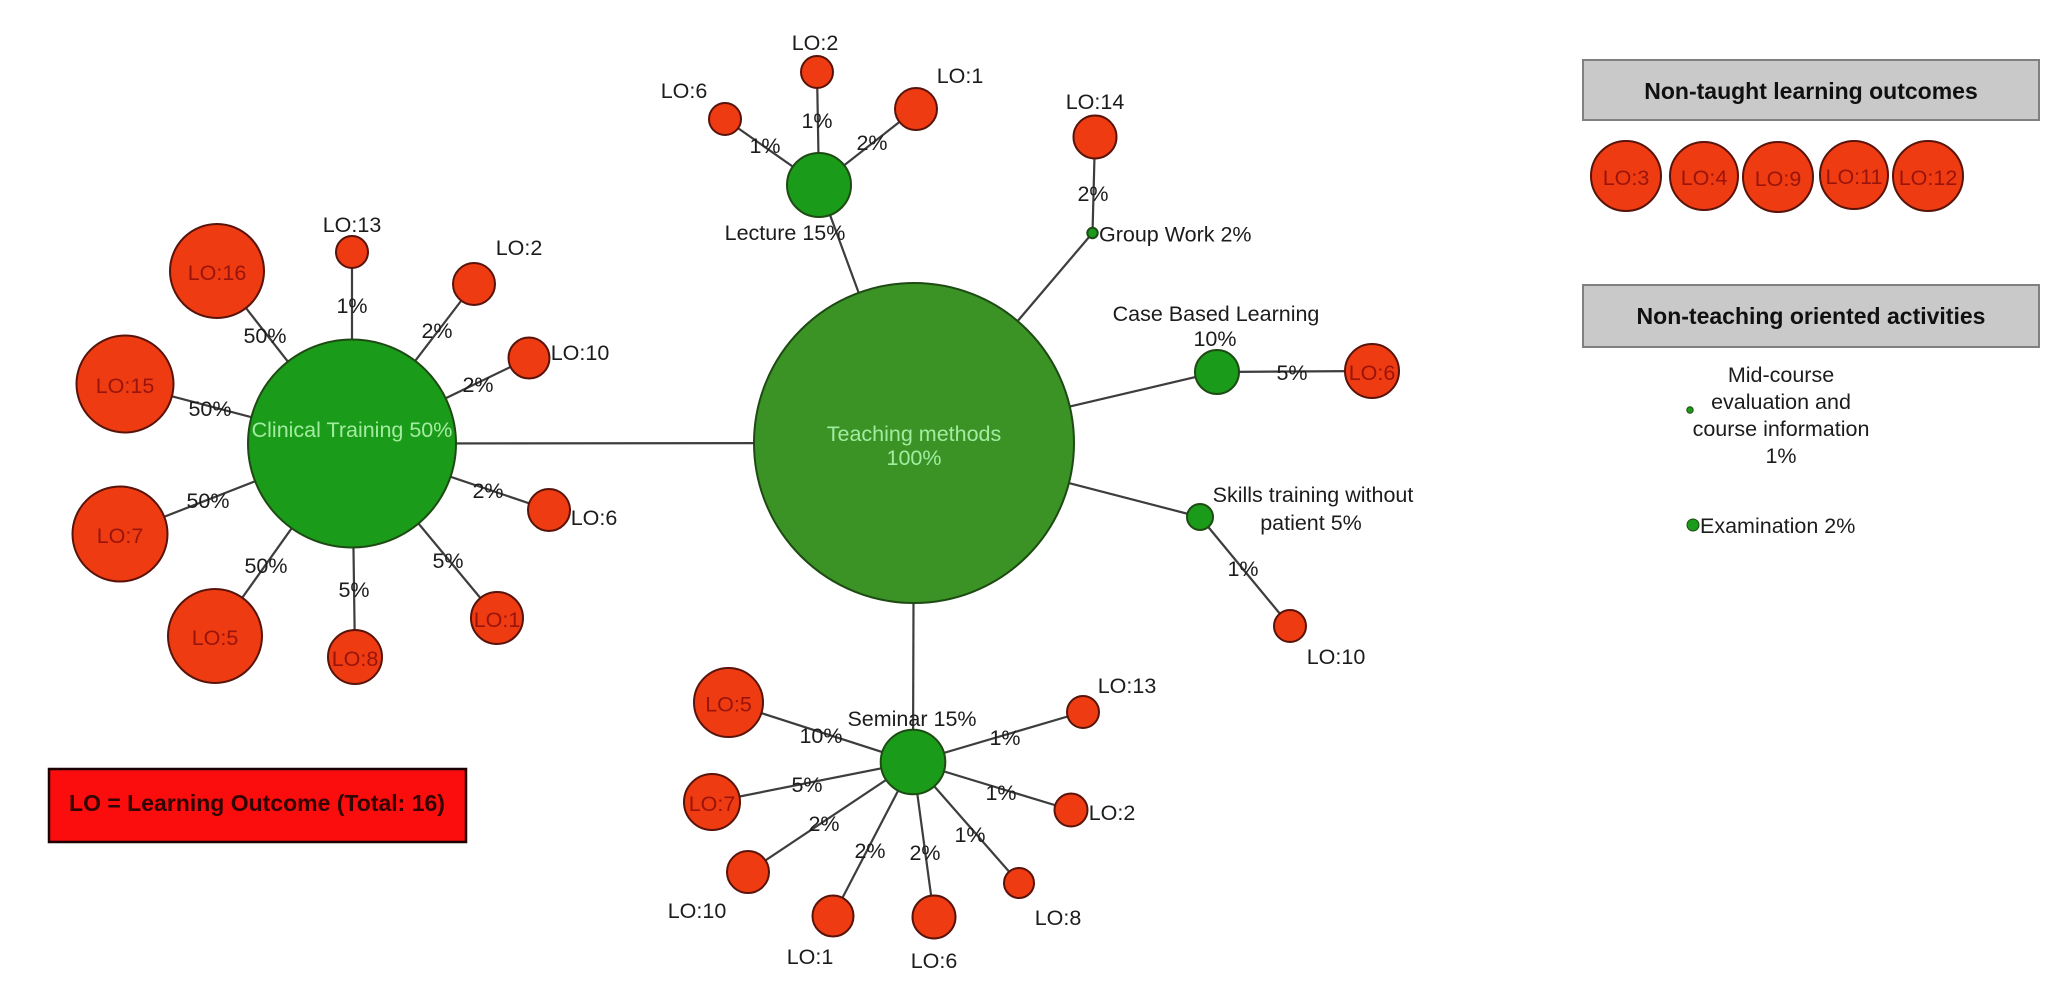 Image resolution: width=2059 pixels, height=1006 pixels. I want to click on svg-text: patient 5%, so click(1311, 523).